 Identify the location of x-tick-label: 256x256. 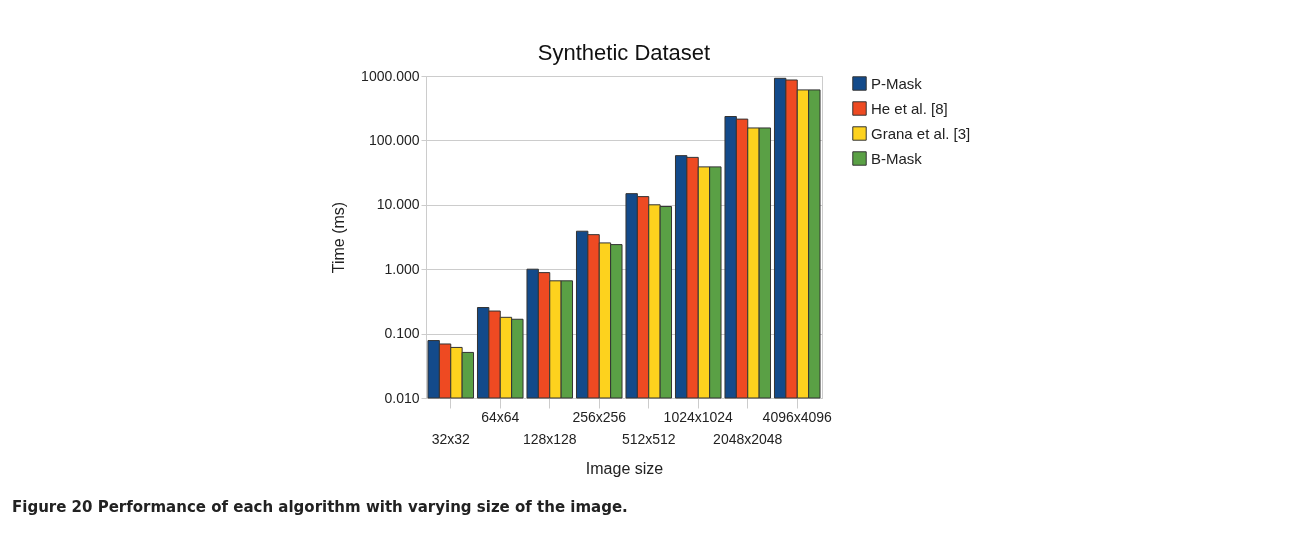
(599, 416).